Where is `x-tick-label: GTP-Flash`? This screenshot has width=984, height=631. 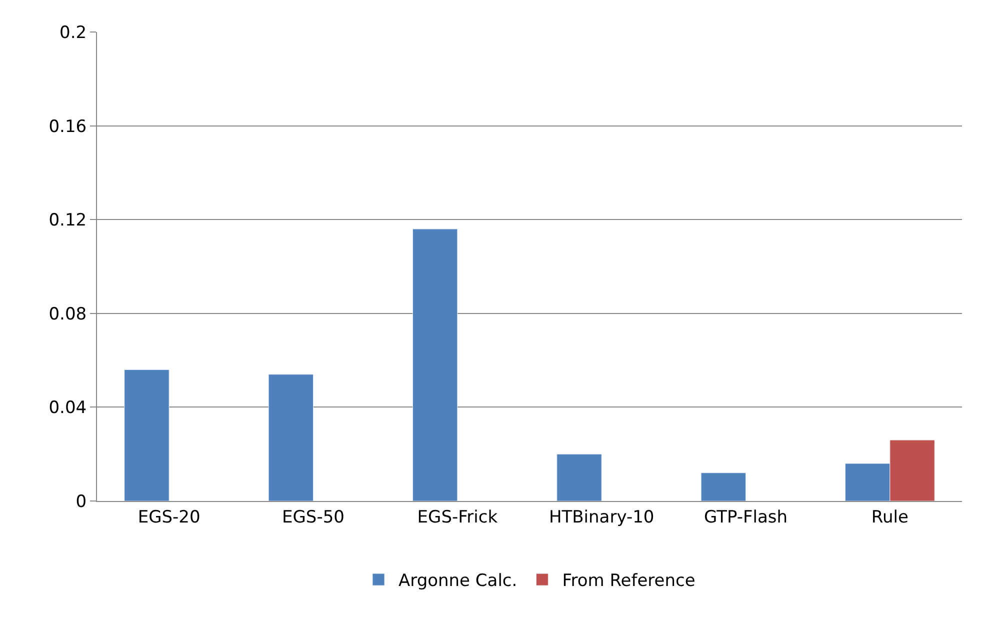
x-tick-label: GTP-Flash is located at coordinates (746, 517).